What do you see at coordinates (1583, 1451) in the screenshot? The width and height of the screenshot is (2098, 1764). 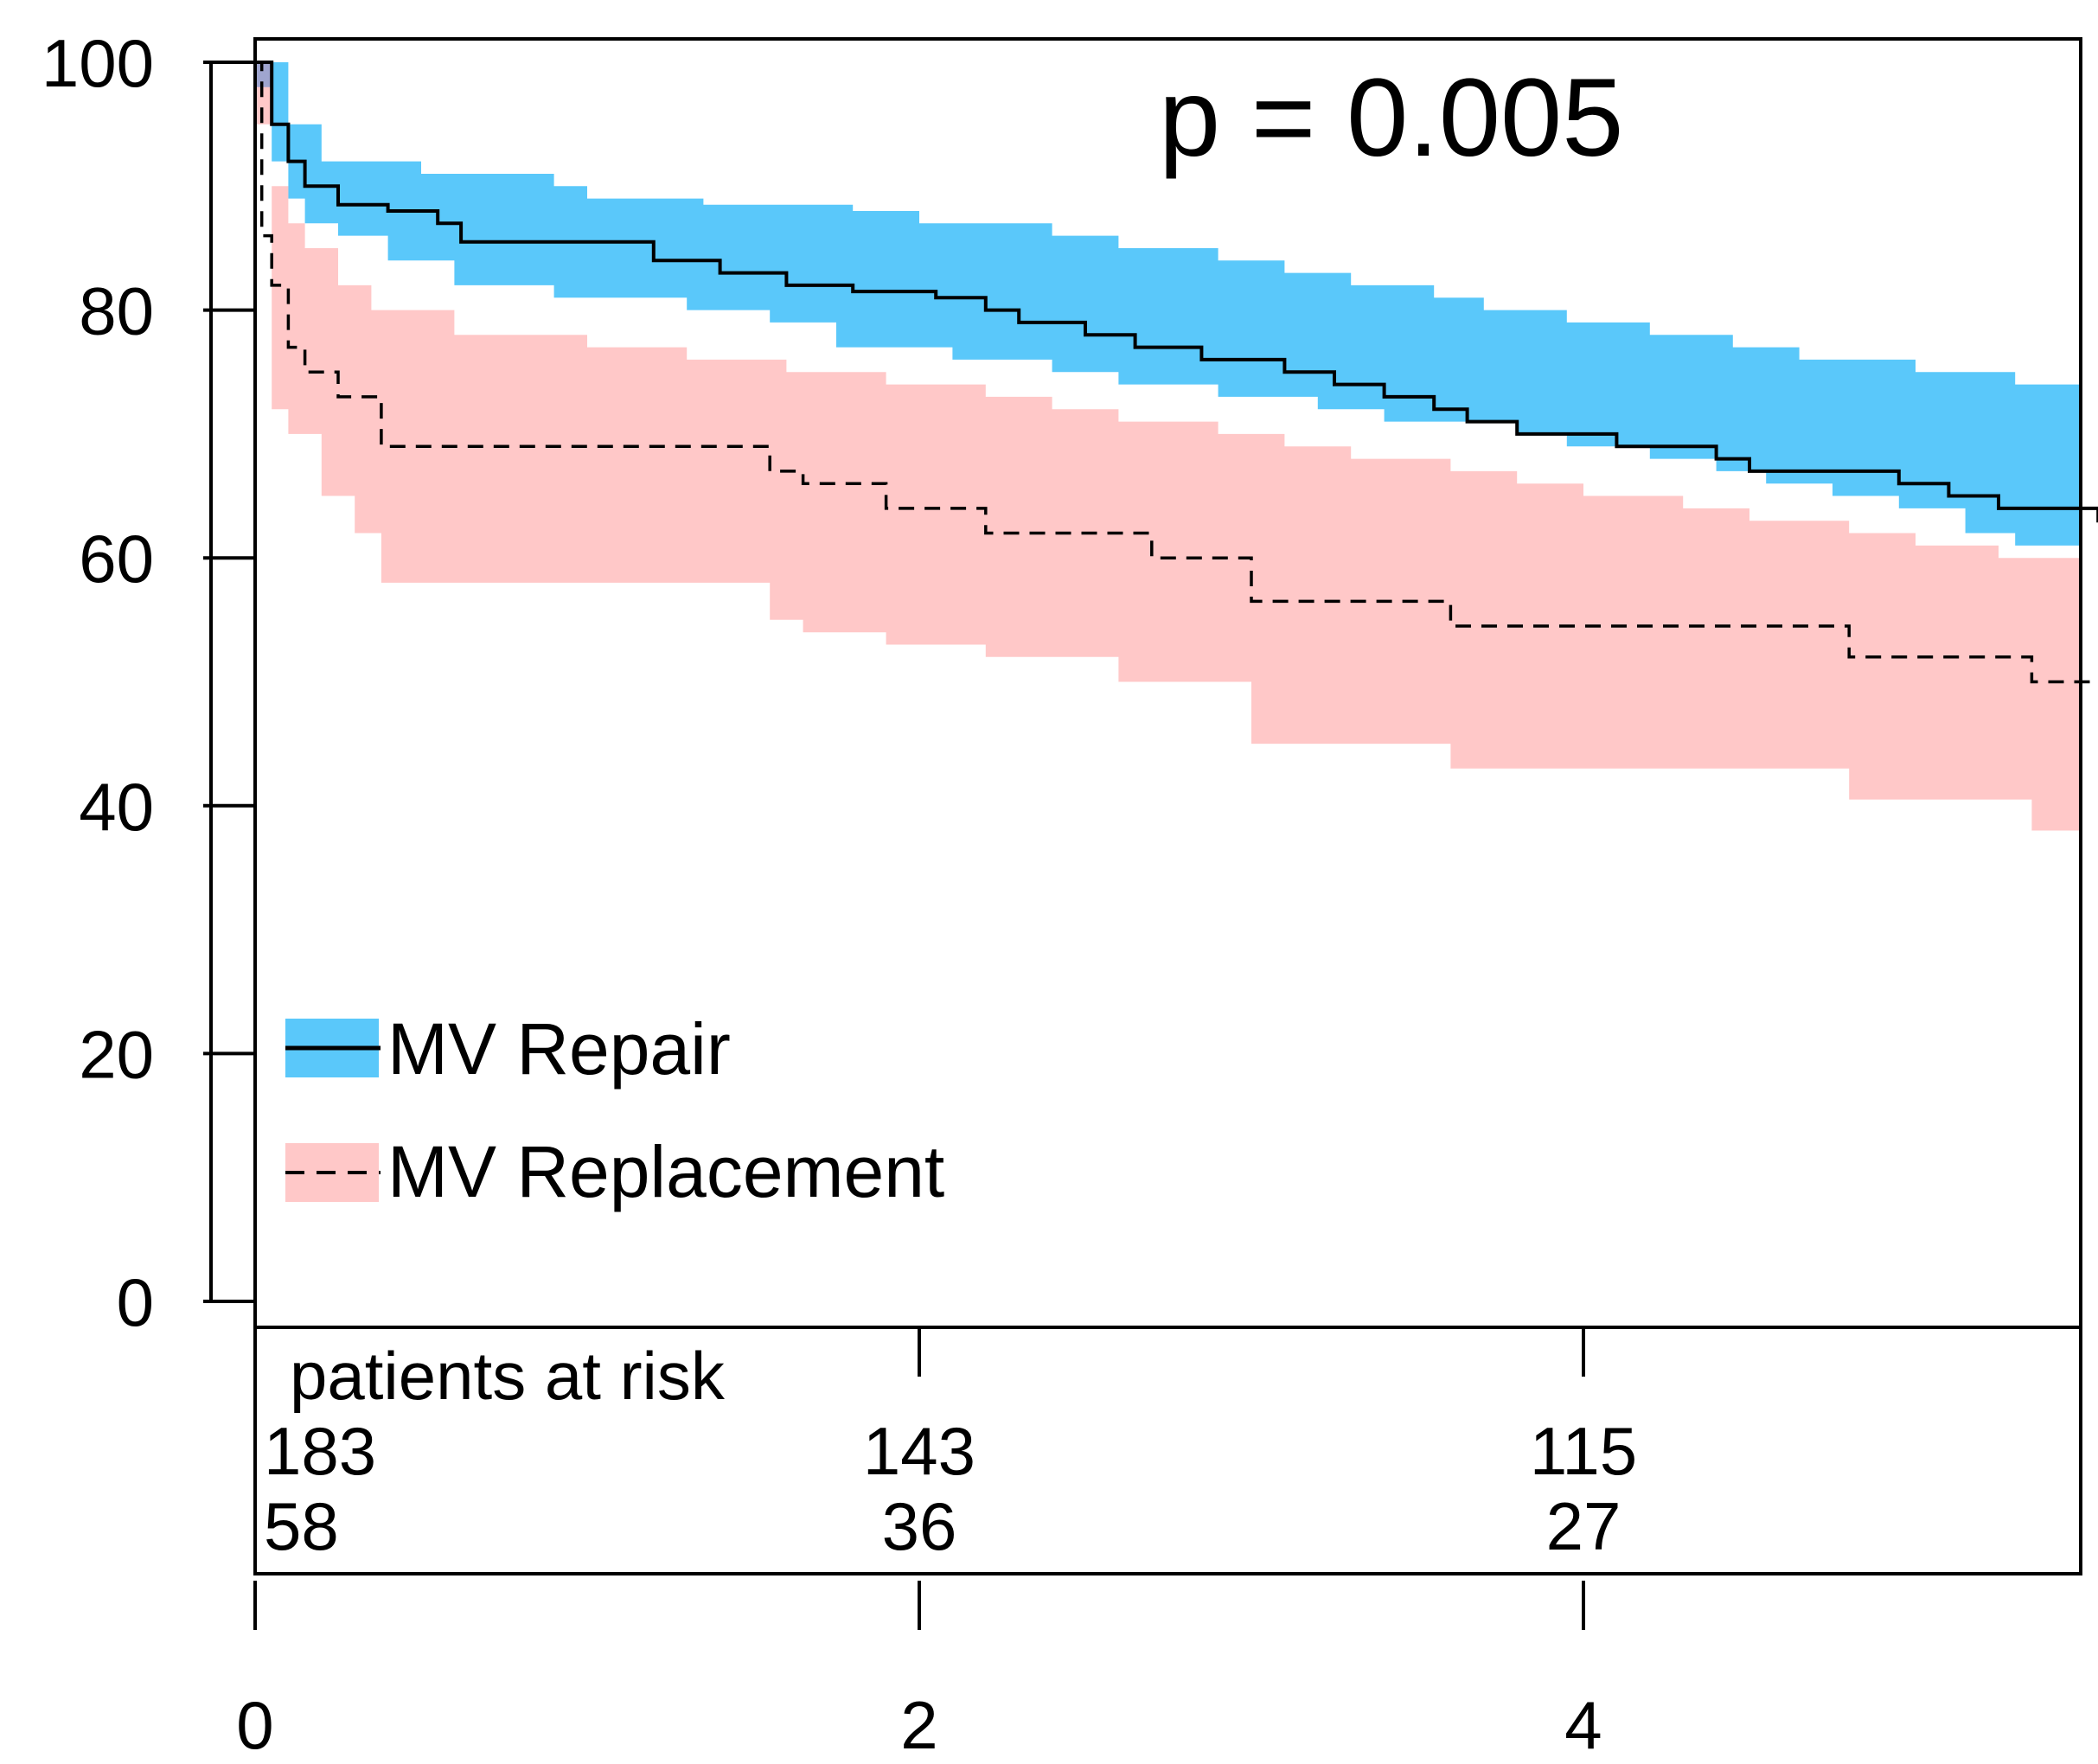 I see `risk-count: 115` at bounding box center [1583, 1451].